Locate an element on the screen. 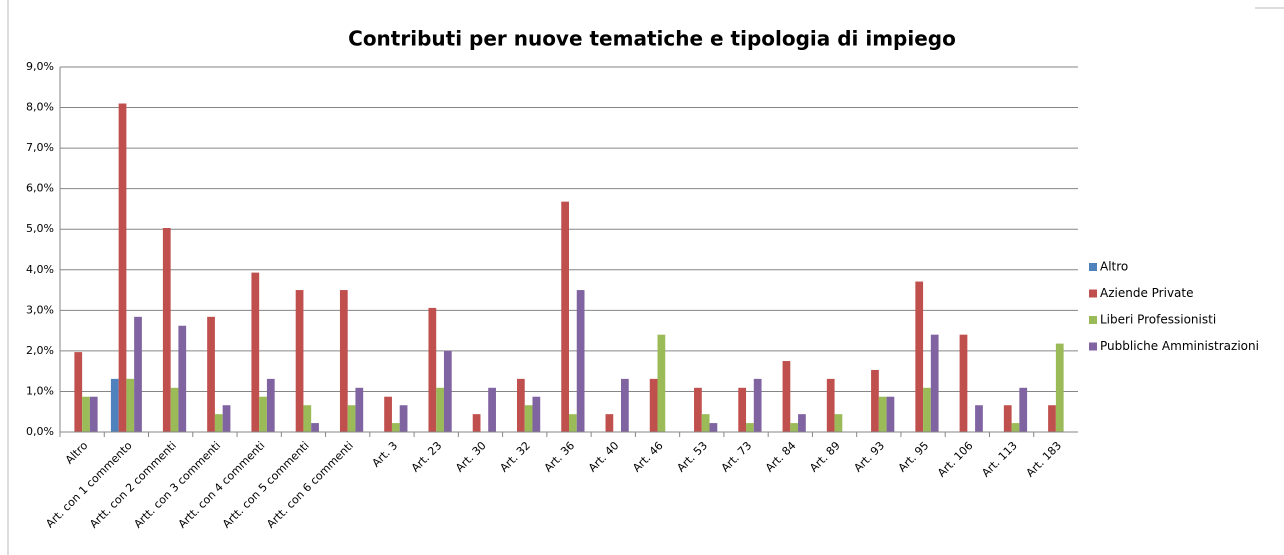  y-tick-label: 0,0% is located at coordinates (40, 431).